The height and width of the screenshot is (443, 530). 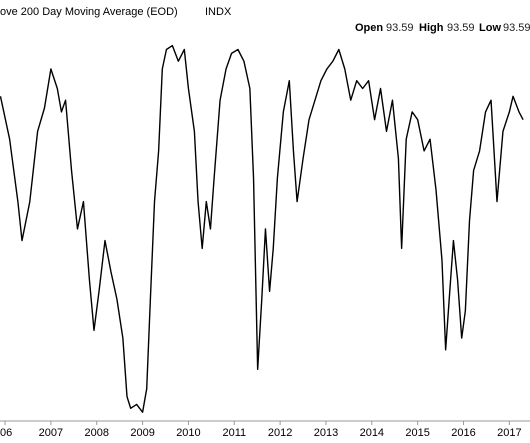 I want to click on ohlc-header: Open 93.59 High 93.59 Low 93.59, so click(x=442, y=28).